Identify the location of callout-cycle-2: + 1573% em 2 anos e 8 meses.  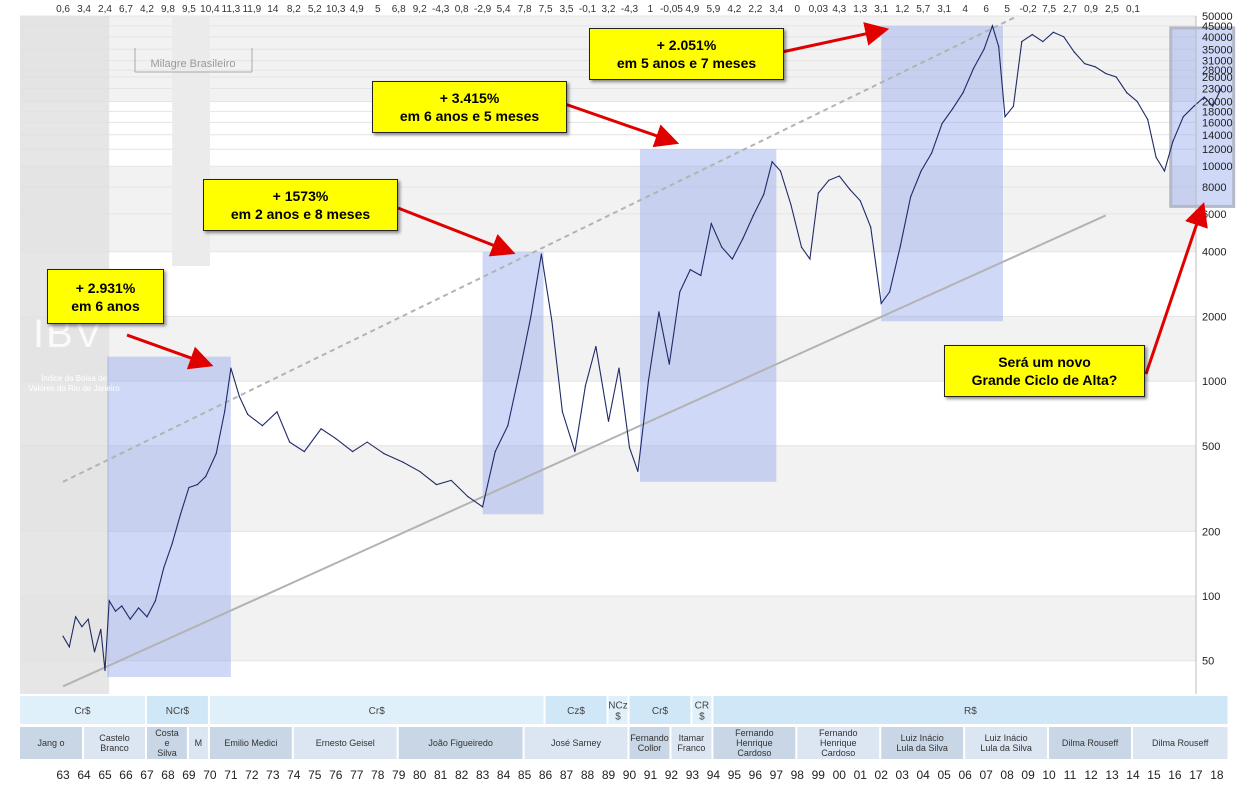
(300, 205).